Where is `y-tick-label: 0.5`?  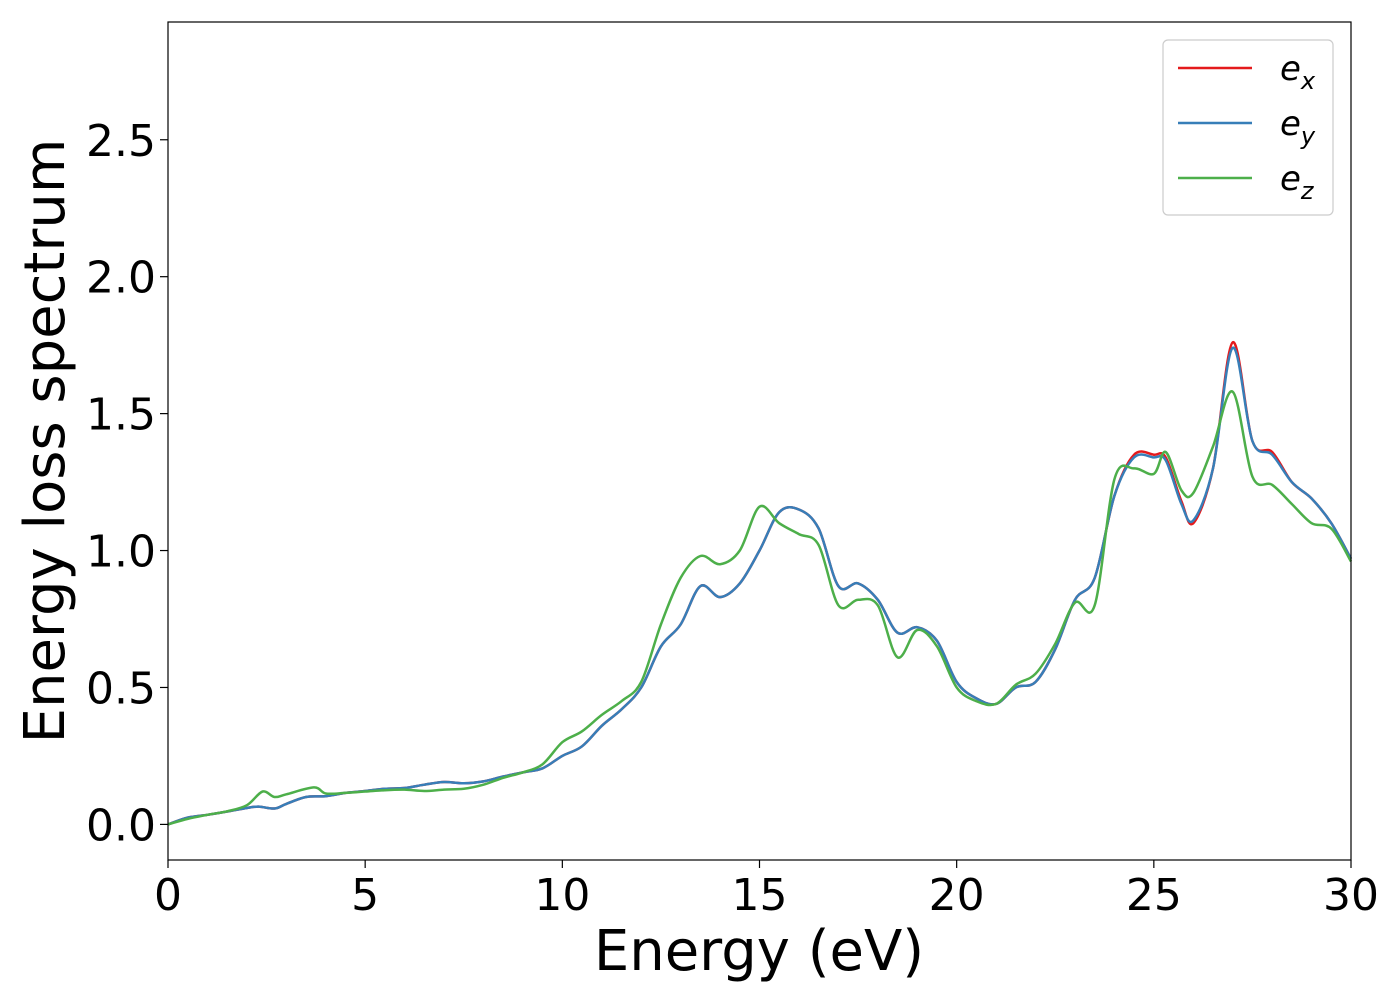 y-tick-label: 0.5 is located at coordinates (121, 688).